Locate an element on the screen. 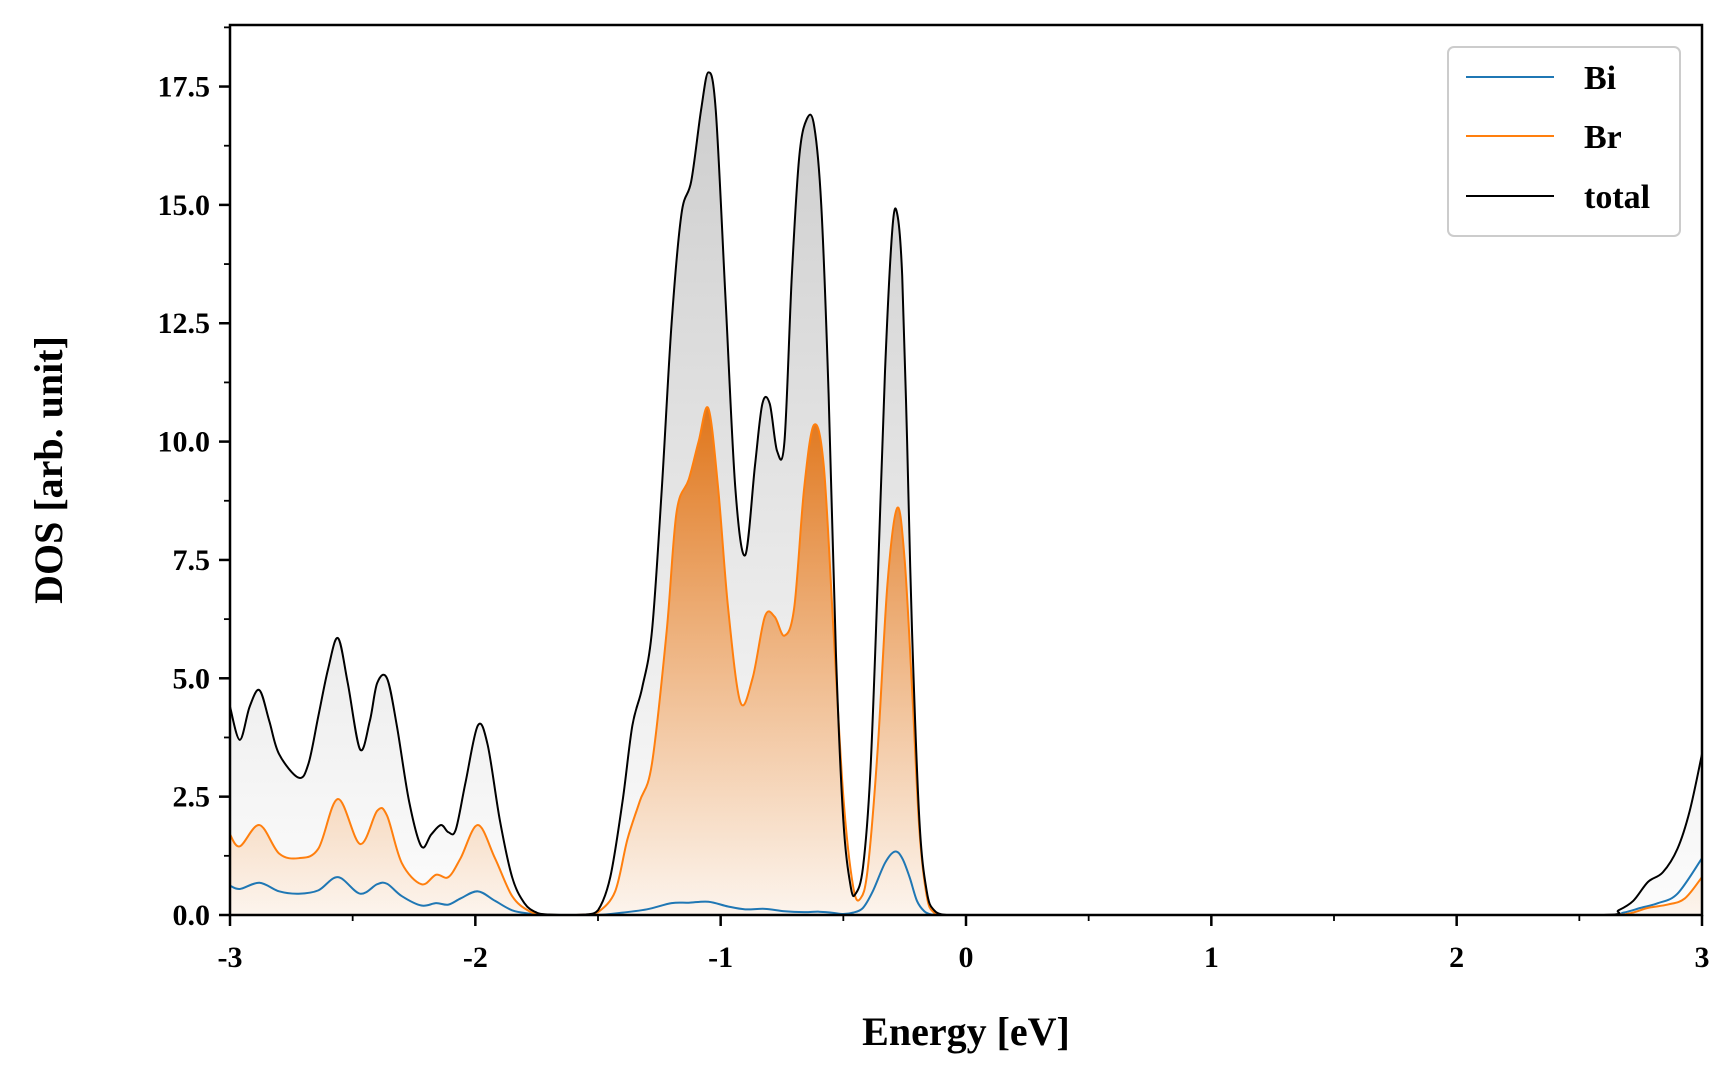  x-tick-label: -2 is located at coordinates (475, 957).